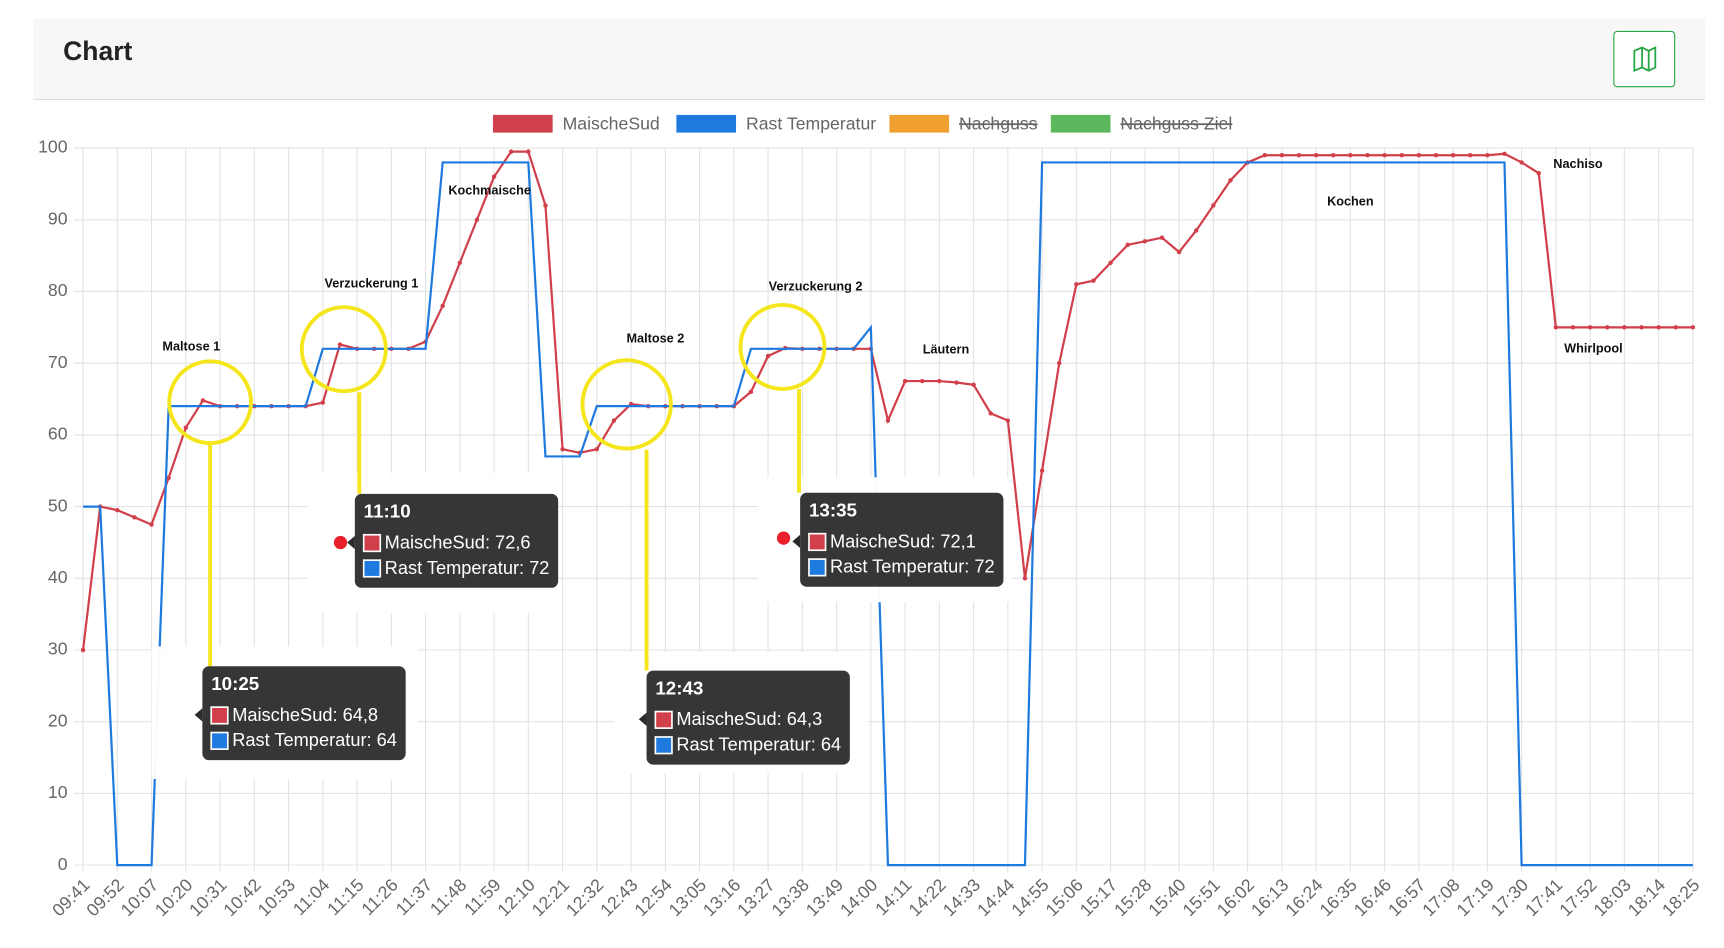 The image size is (1724, 948). What do you see at coordinates (1065, 898) in the screenshot?
I see `x-tick-label: 15:06` at bounding box center [1065, 898].